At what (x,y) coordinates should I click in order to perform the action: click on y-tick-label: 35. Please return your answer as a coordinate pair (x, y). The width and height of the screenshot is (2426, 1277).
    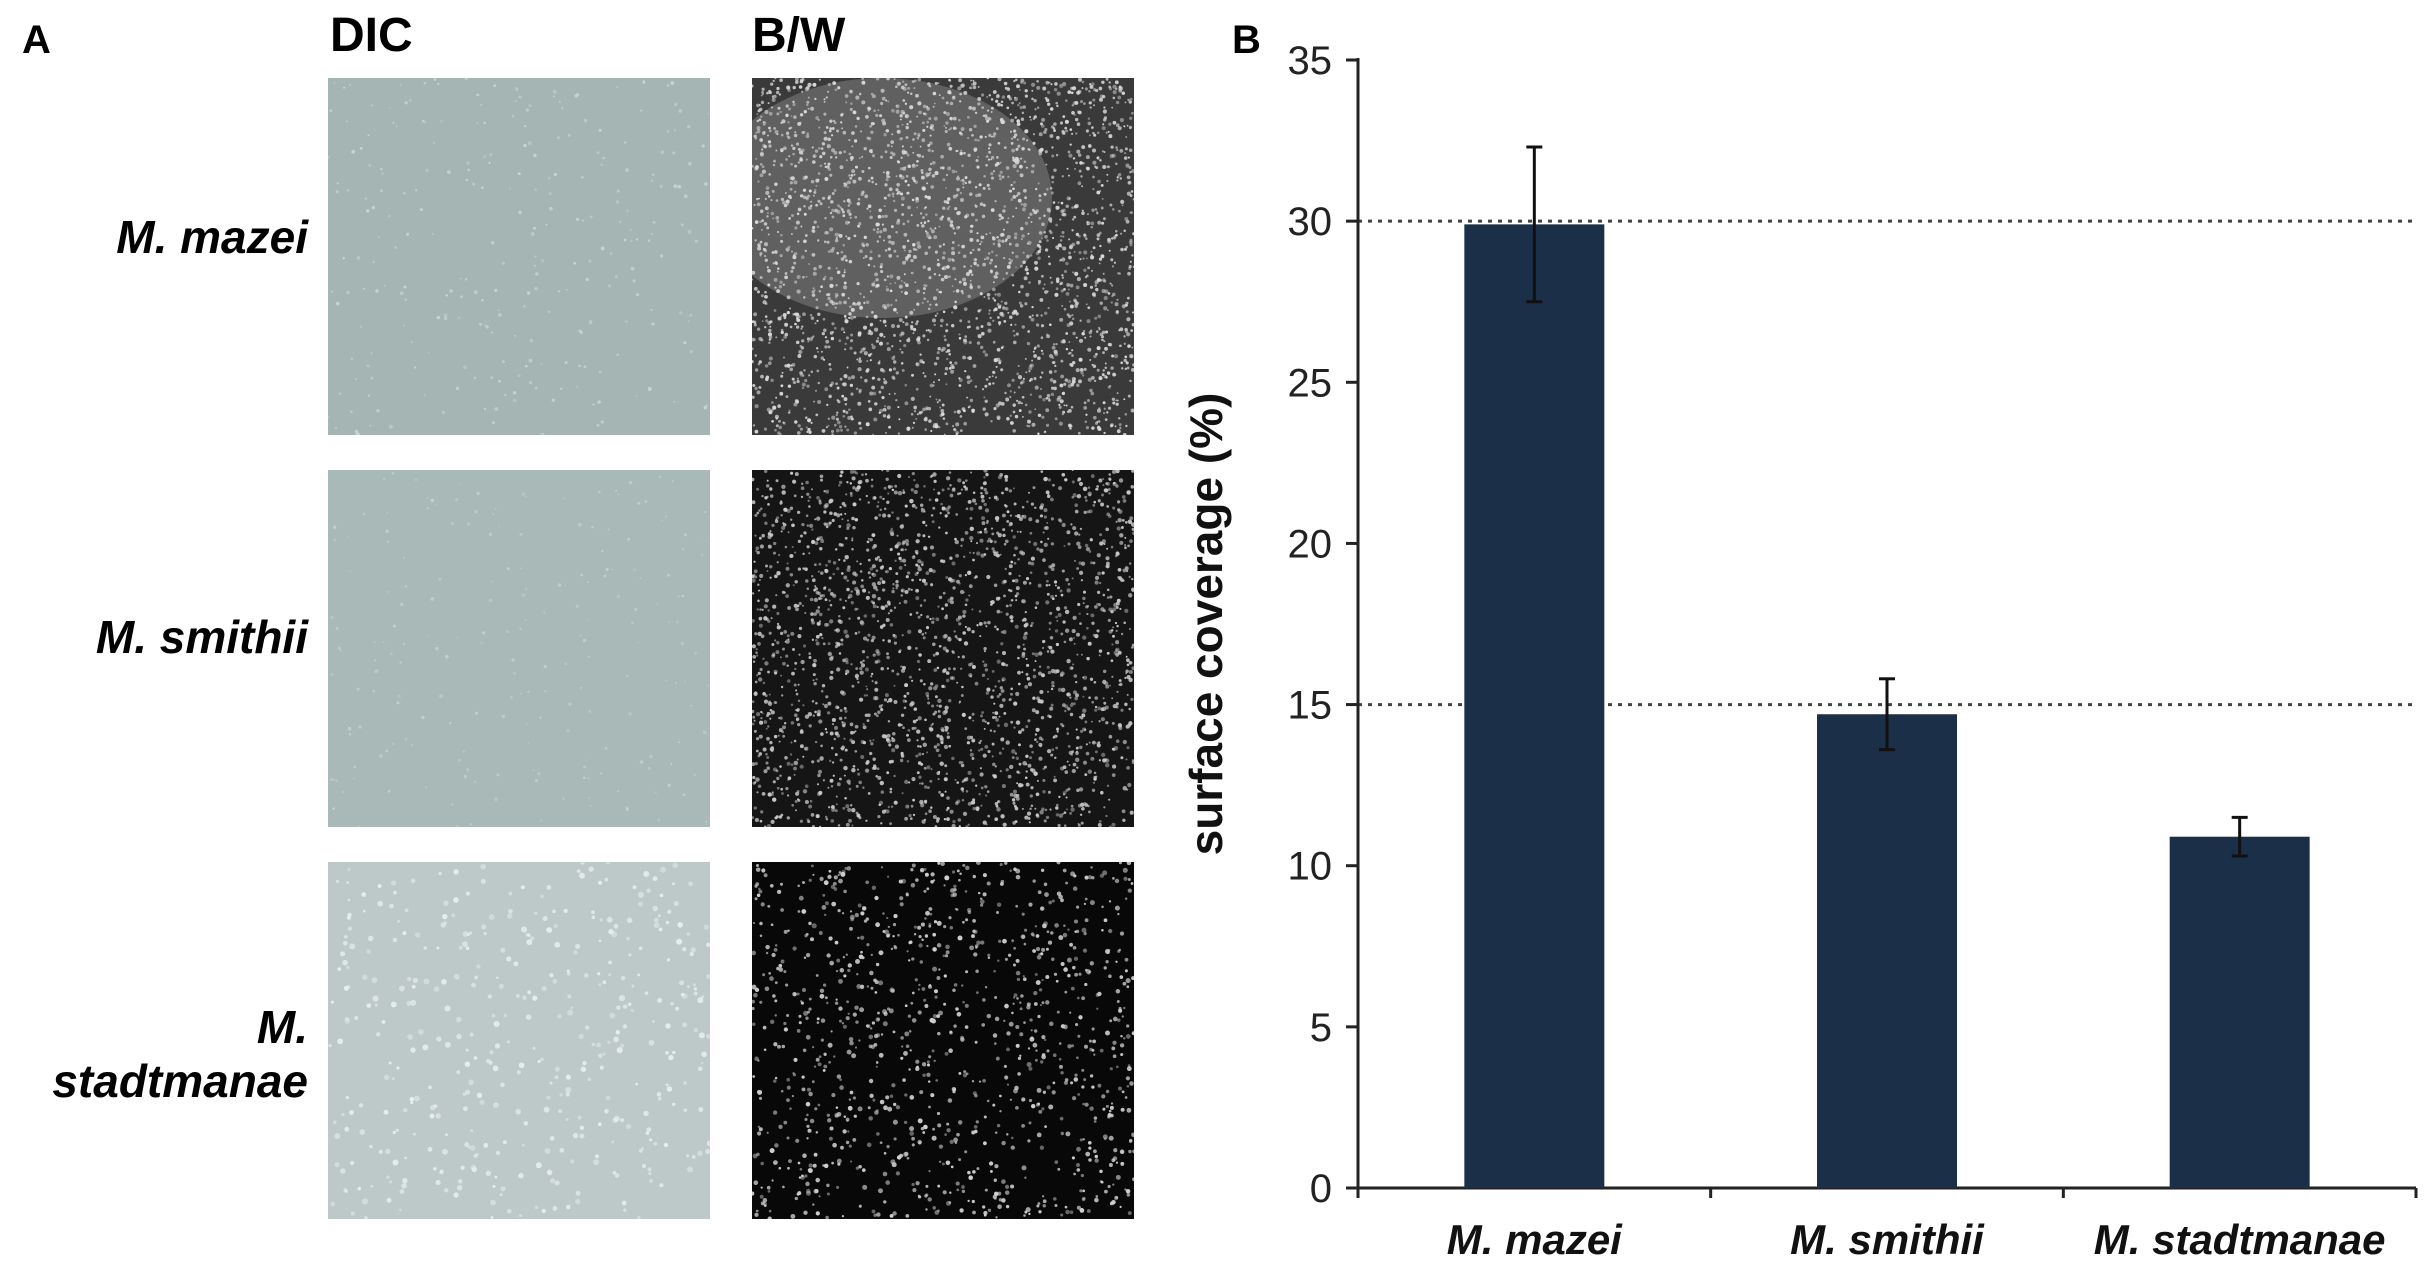
    Looking at the image, I should click on (1310, 61).